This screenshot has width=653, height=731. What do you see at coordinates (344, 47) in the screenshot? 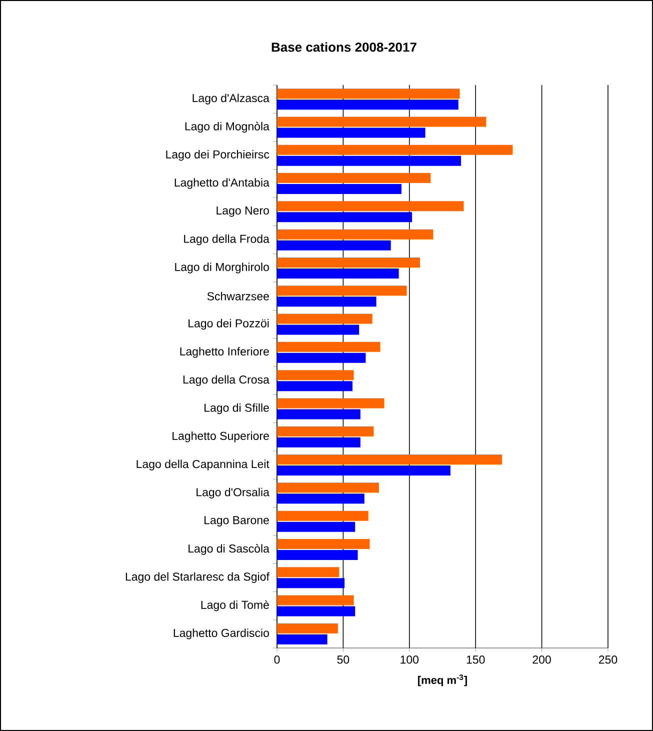
I see `chart-title: Base cations 2008-2017` at bounding box center [344, 47].